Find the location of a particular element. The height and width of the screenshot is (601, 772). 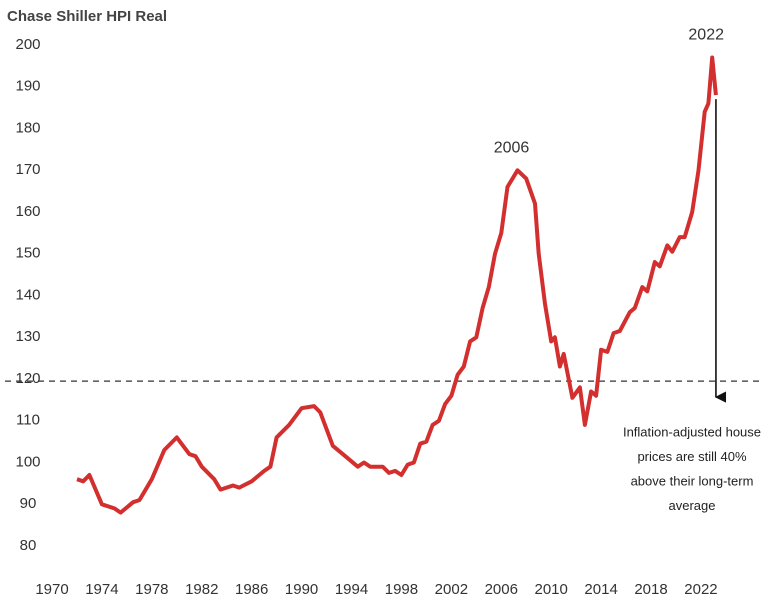

chart-title: Chase Shiller HPI Real is located at coordinates (87, 16).